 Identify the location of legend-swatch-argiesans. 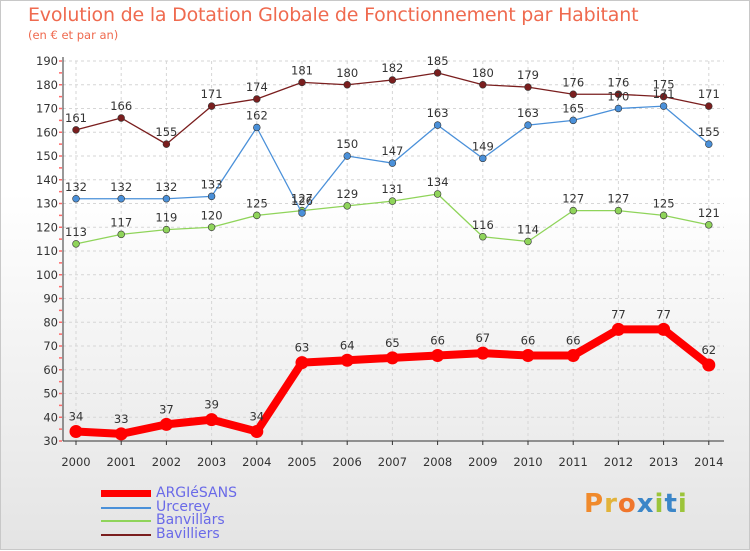
(126, 493).